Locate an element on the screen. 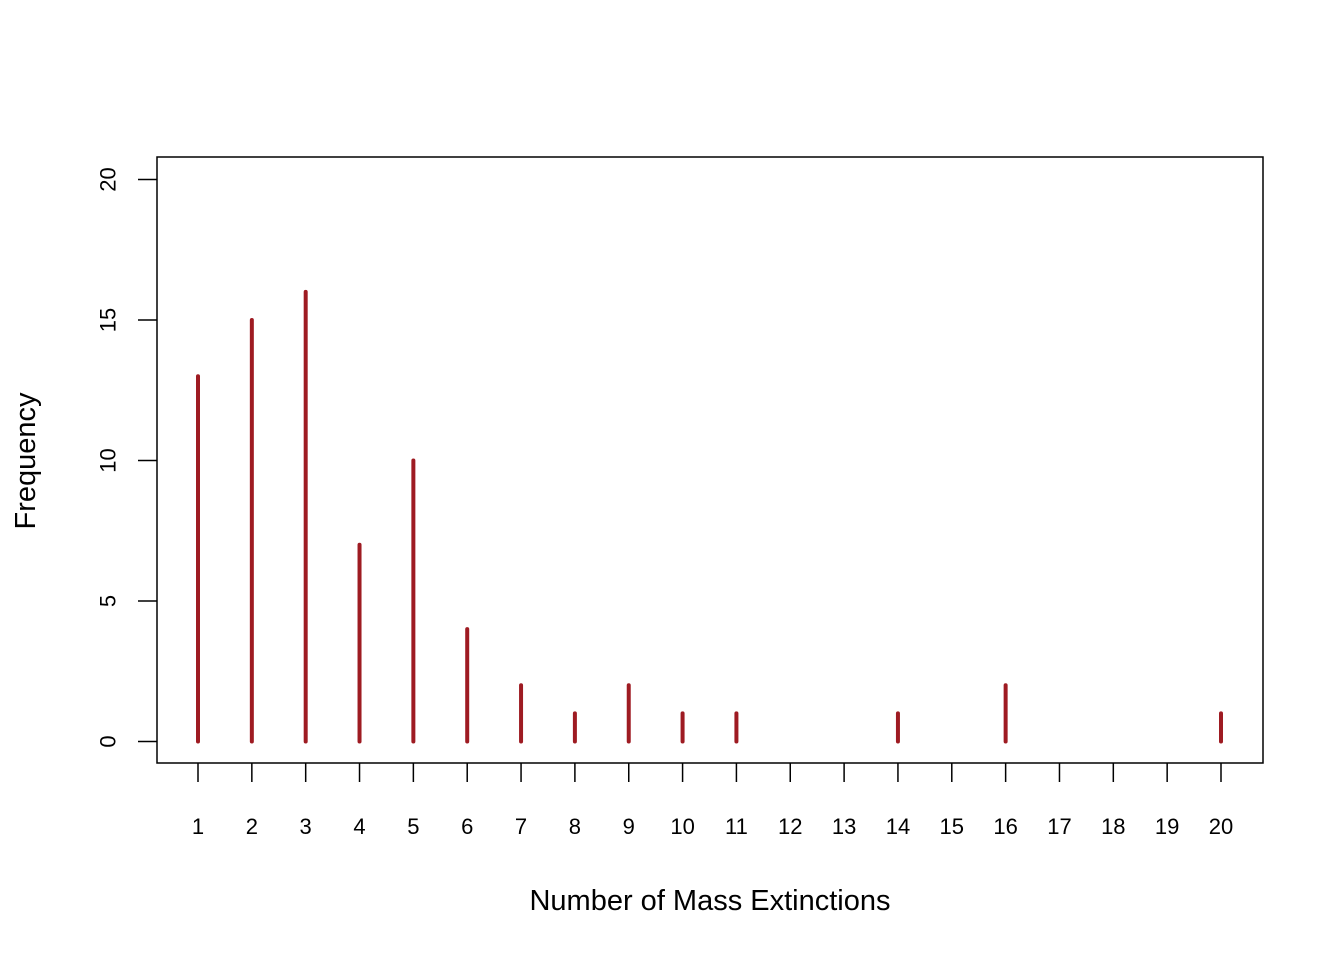 Image resolution: width=1344 pixels, height=960 pixels. y-axis-label: Frequency is located at coordinates (26, 461).